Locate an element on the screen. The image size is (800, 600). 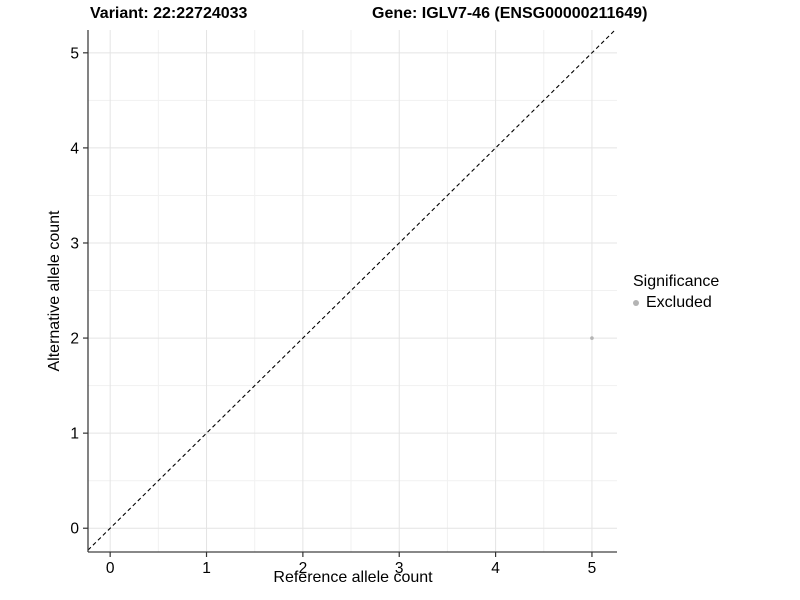
x-tick-label: 5 is located at coordinates (592, 568).